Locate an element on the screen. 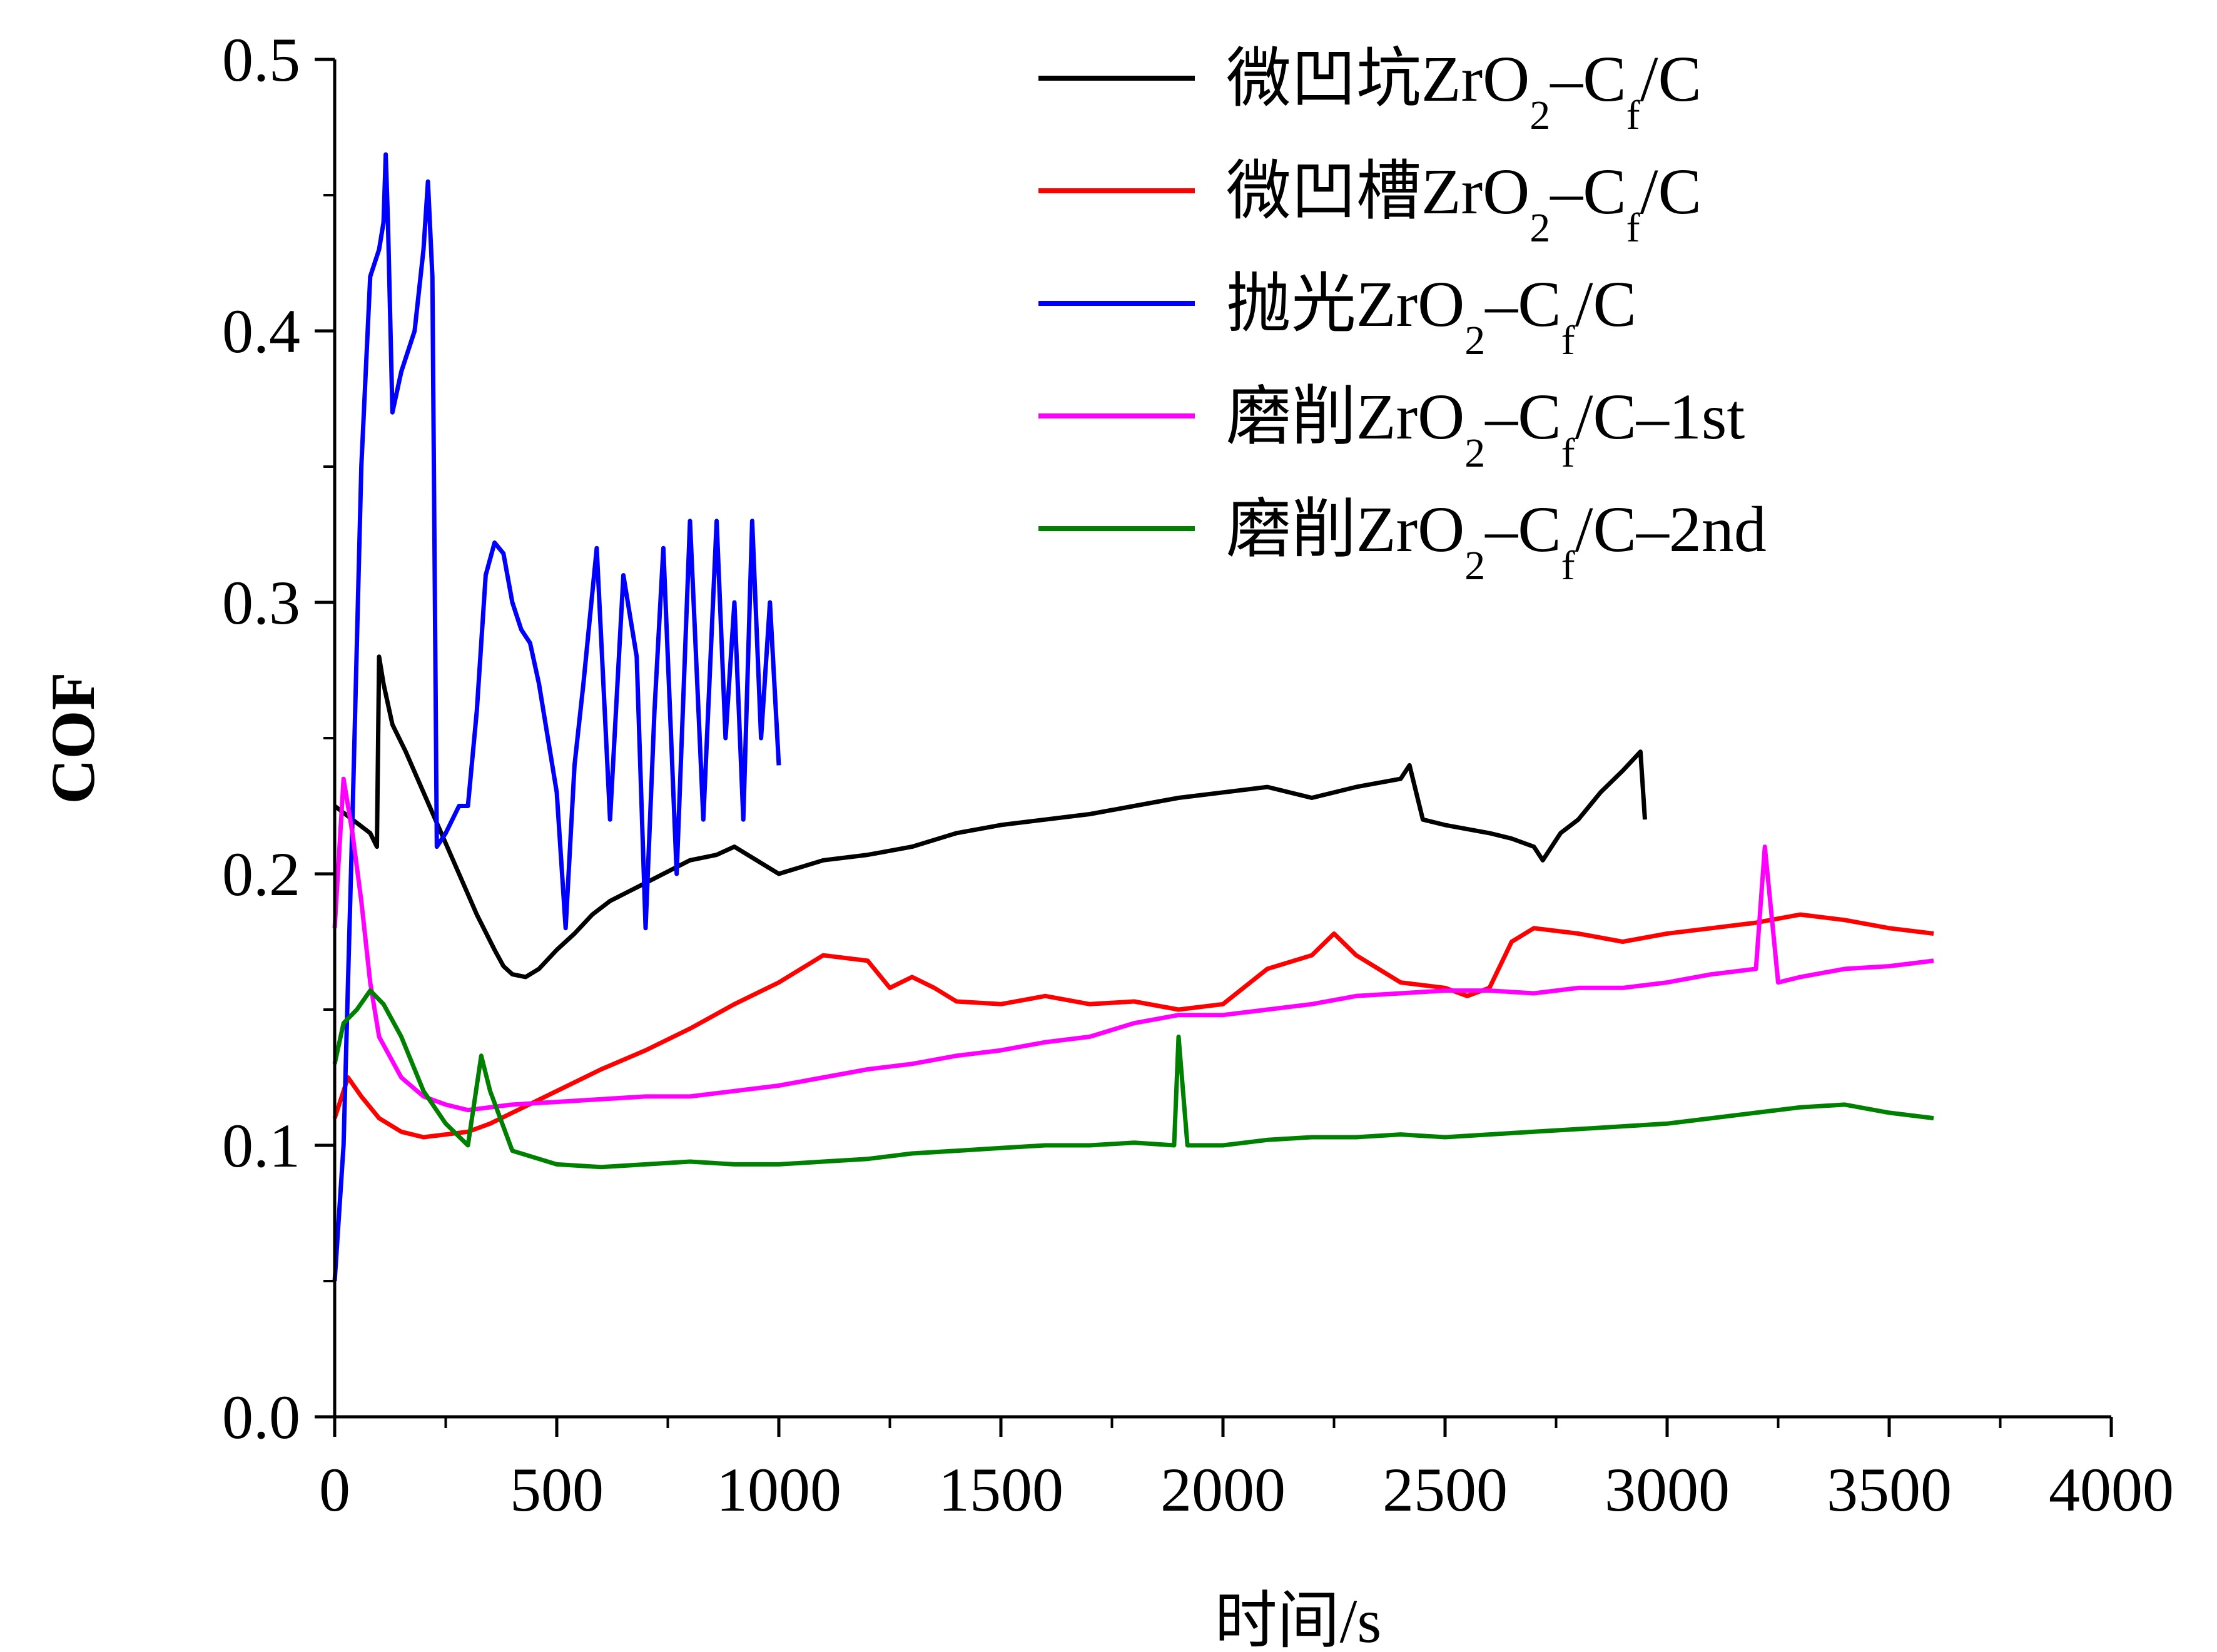 This screenshot has height=1652, width=2217. legend-label-1: 微凹坑ZrO2–Cf/C is located at coordinates (1464, 91).